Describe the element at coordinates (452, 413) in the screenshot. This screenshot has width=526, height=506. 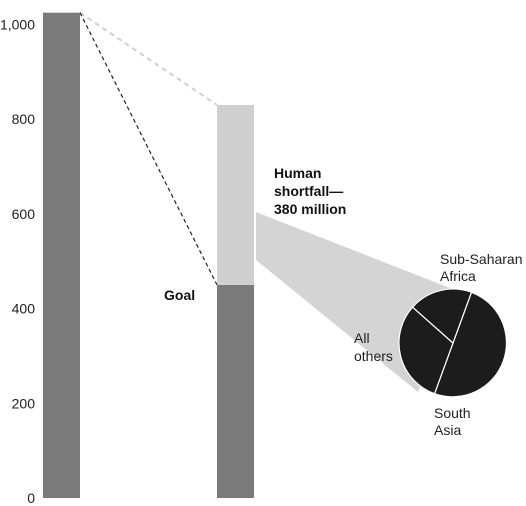
I see `pie-label-south-asia-line1: South` at that location.